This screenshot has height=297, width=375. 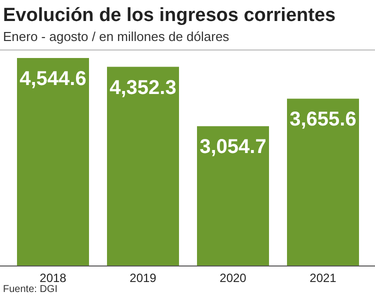 What do you see at coordinates (233, 278) in the screenshot?
I see `x-tick-label: 2020` at bounding box center [233, 278].